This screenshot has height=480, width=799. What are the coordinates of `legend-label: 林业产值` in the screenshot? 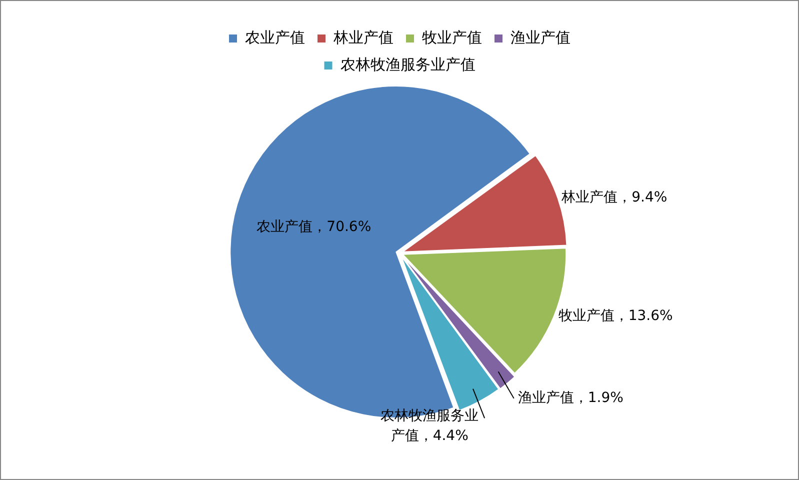 It's located at (363, 37).